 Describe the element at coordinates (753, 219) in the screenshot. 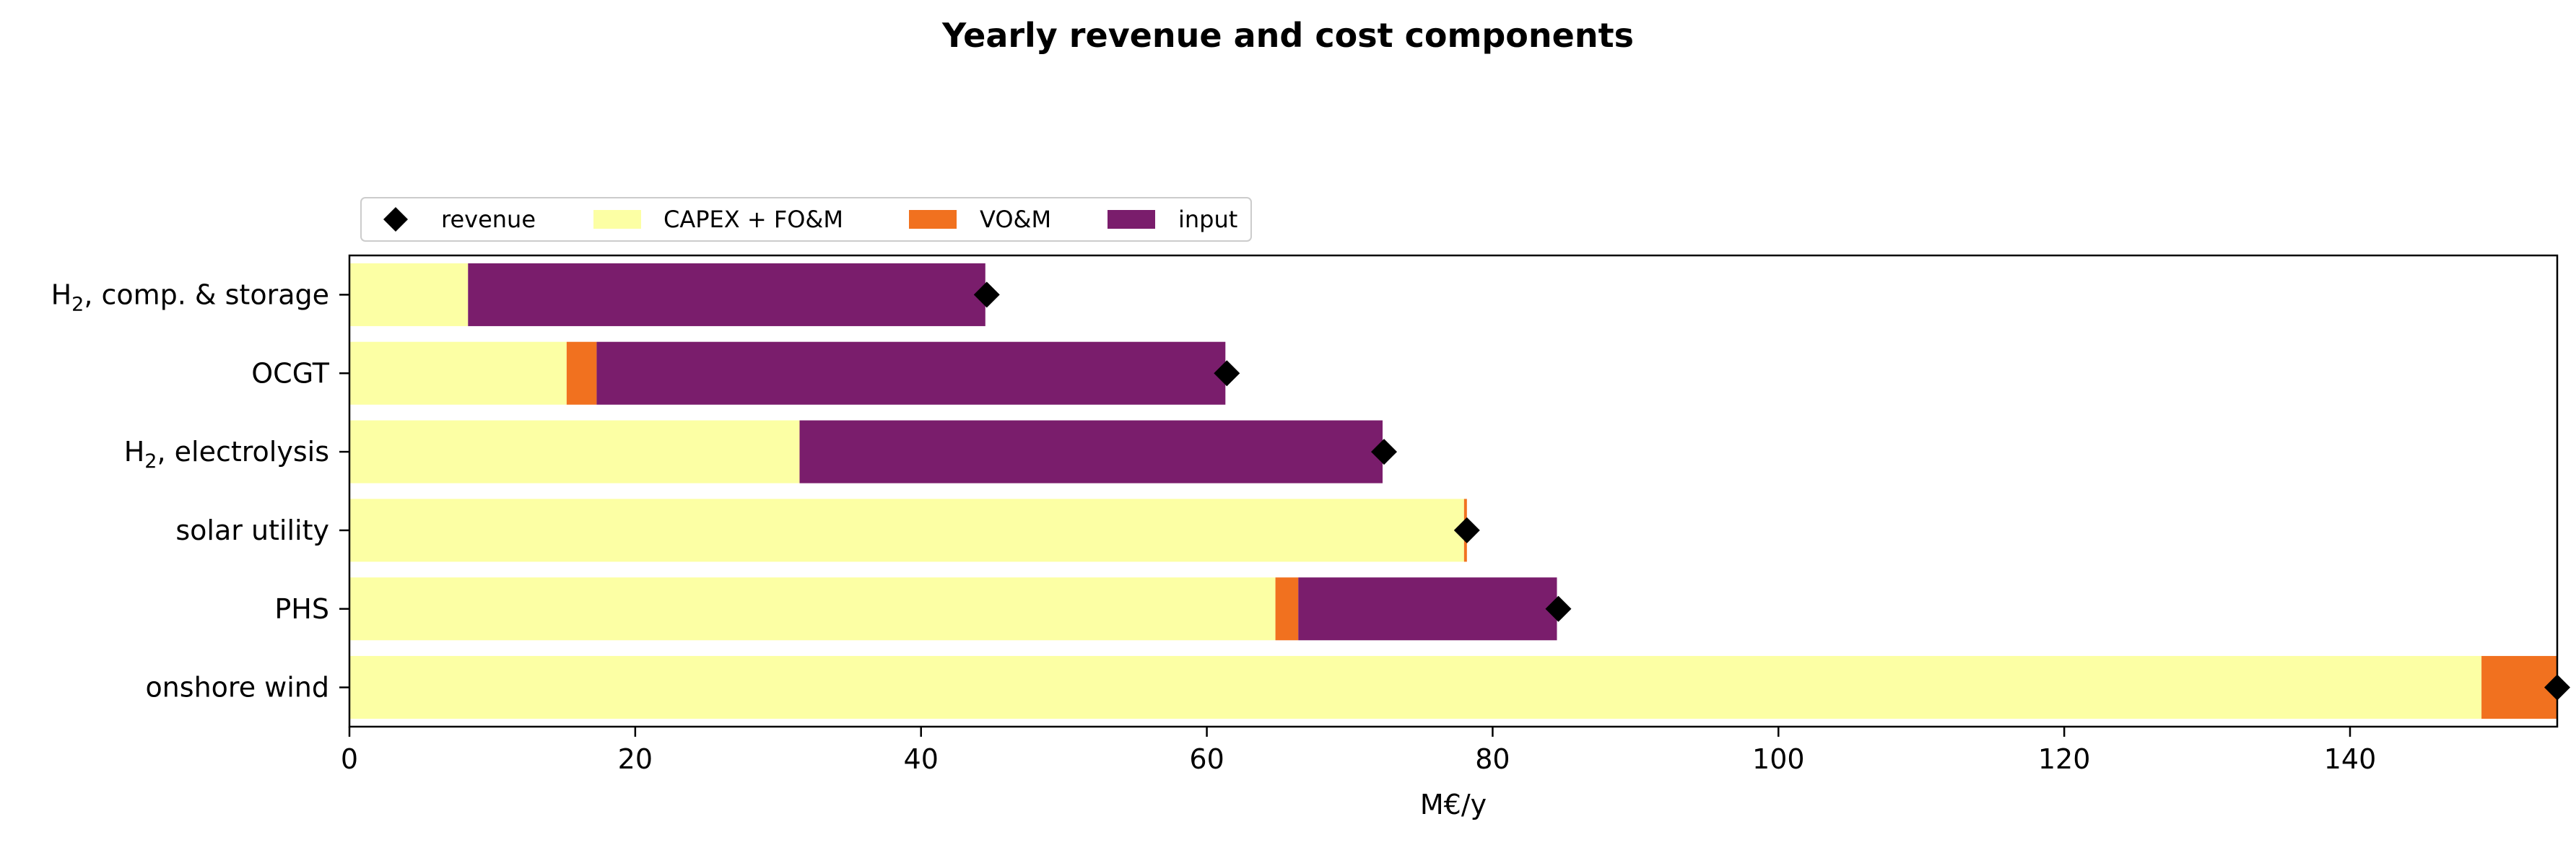

I see `legend-label-1: CAPEX + FO&M` at that location.